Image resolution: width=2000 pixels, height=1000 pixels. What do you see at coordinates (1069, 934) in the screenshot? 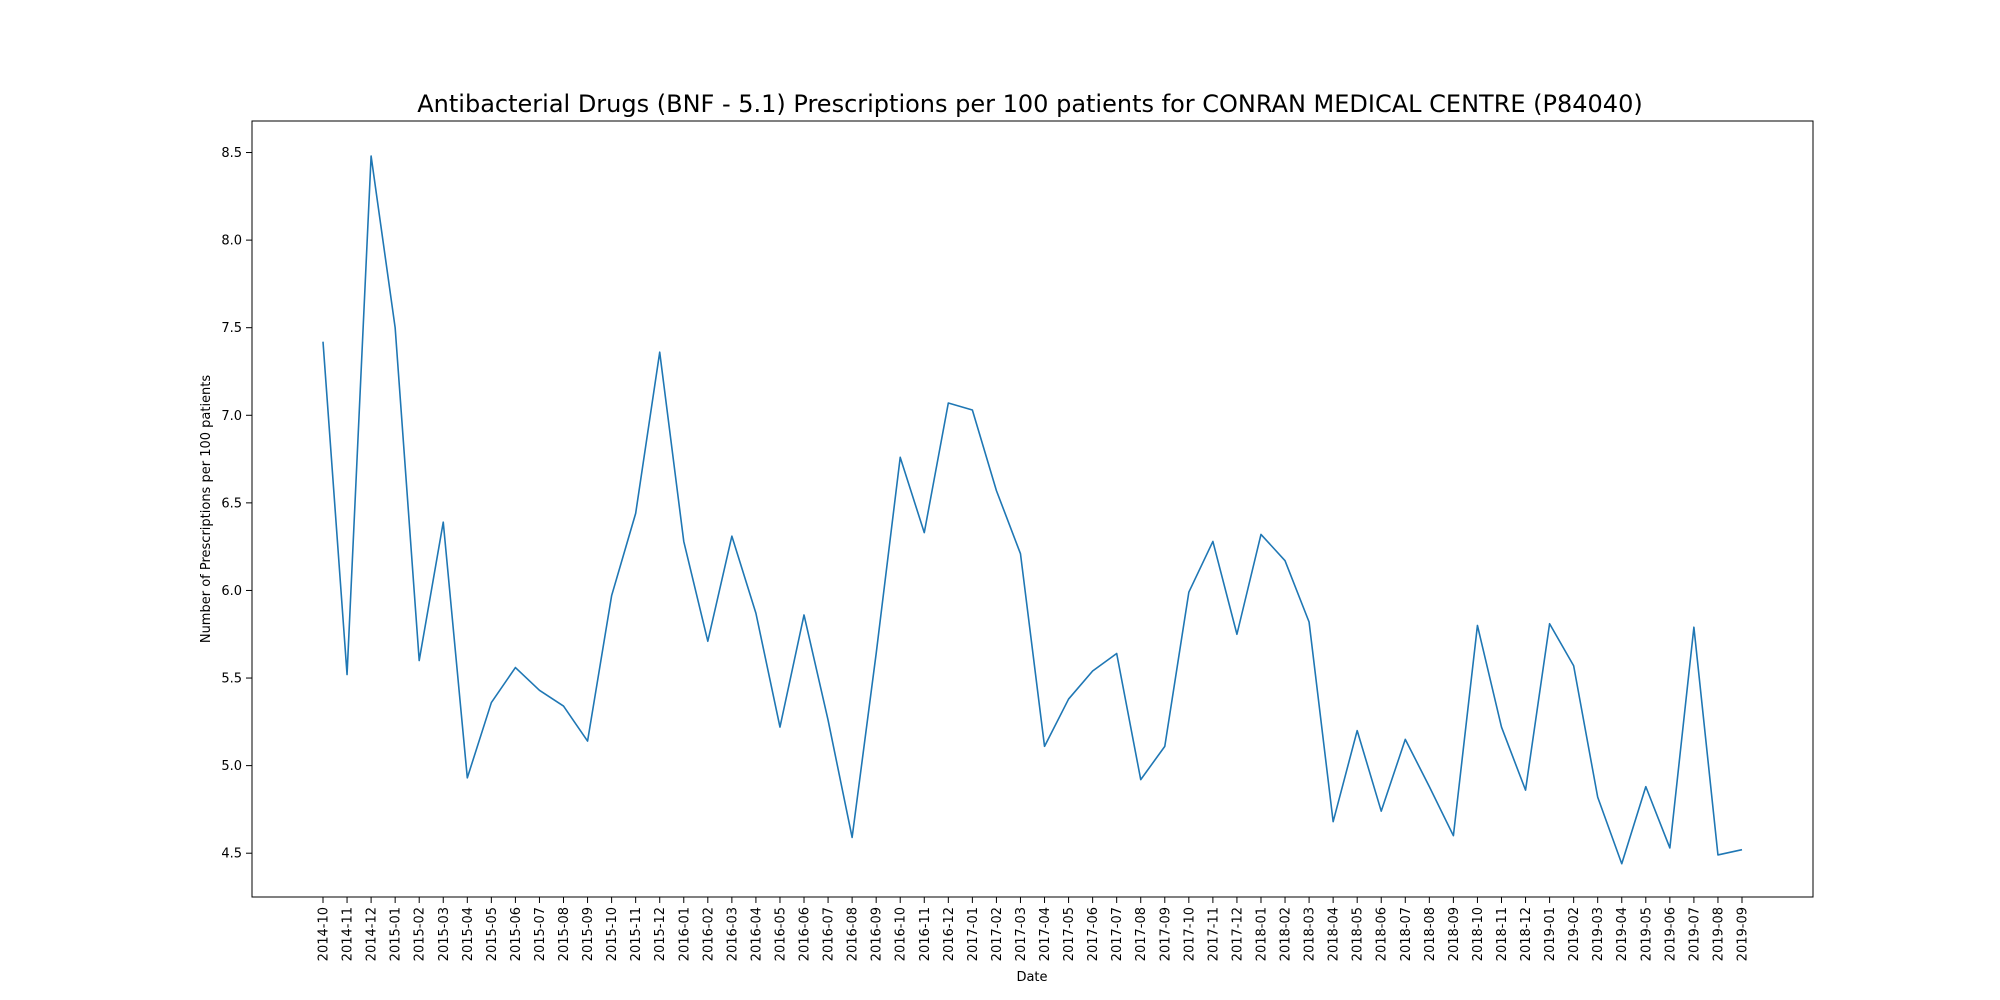
I see `x-tick-label: 2017-05` at bounding box center [1069, 934].